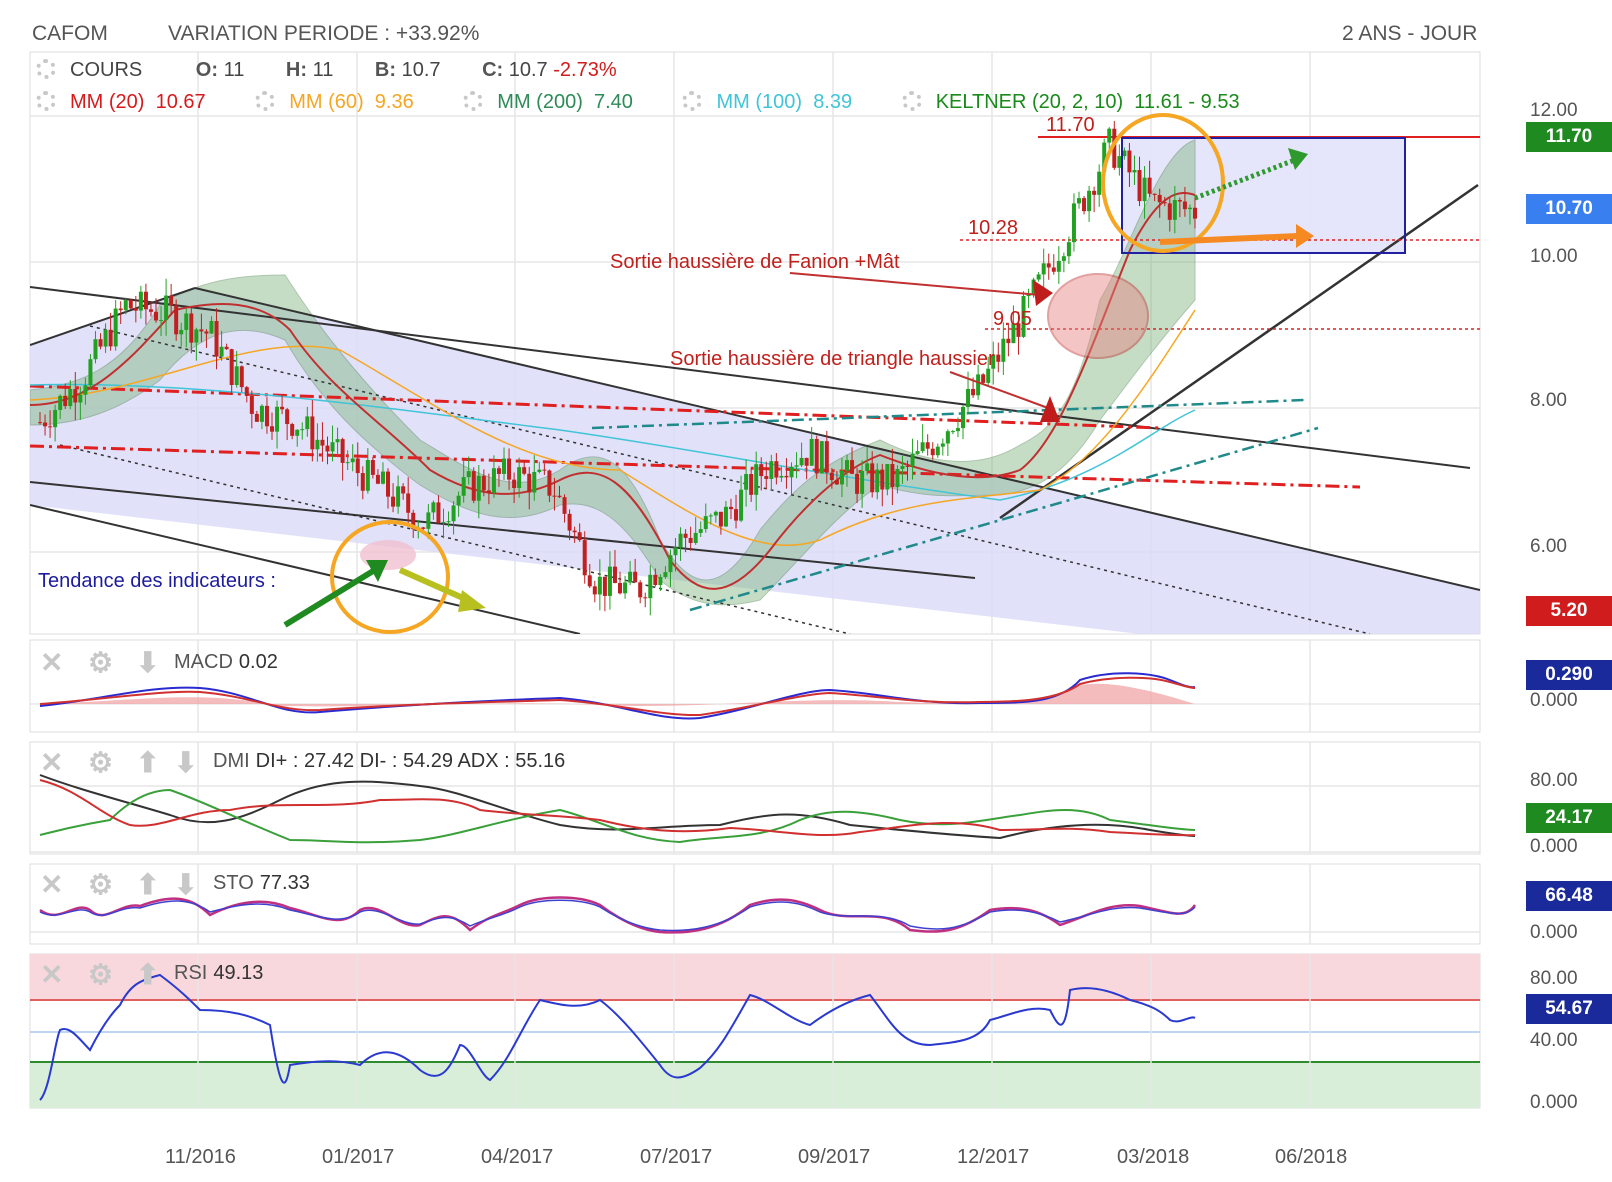 The image size is (1612, 1182). Describe the element at coordinates (617, 816) in the screenshot. I see `dmi-di-plus` at that location.